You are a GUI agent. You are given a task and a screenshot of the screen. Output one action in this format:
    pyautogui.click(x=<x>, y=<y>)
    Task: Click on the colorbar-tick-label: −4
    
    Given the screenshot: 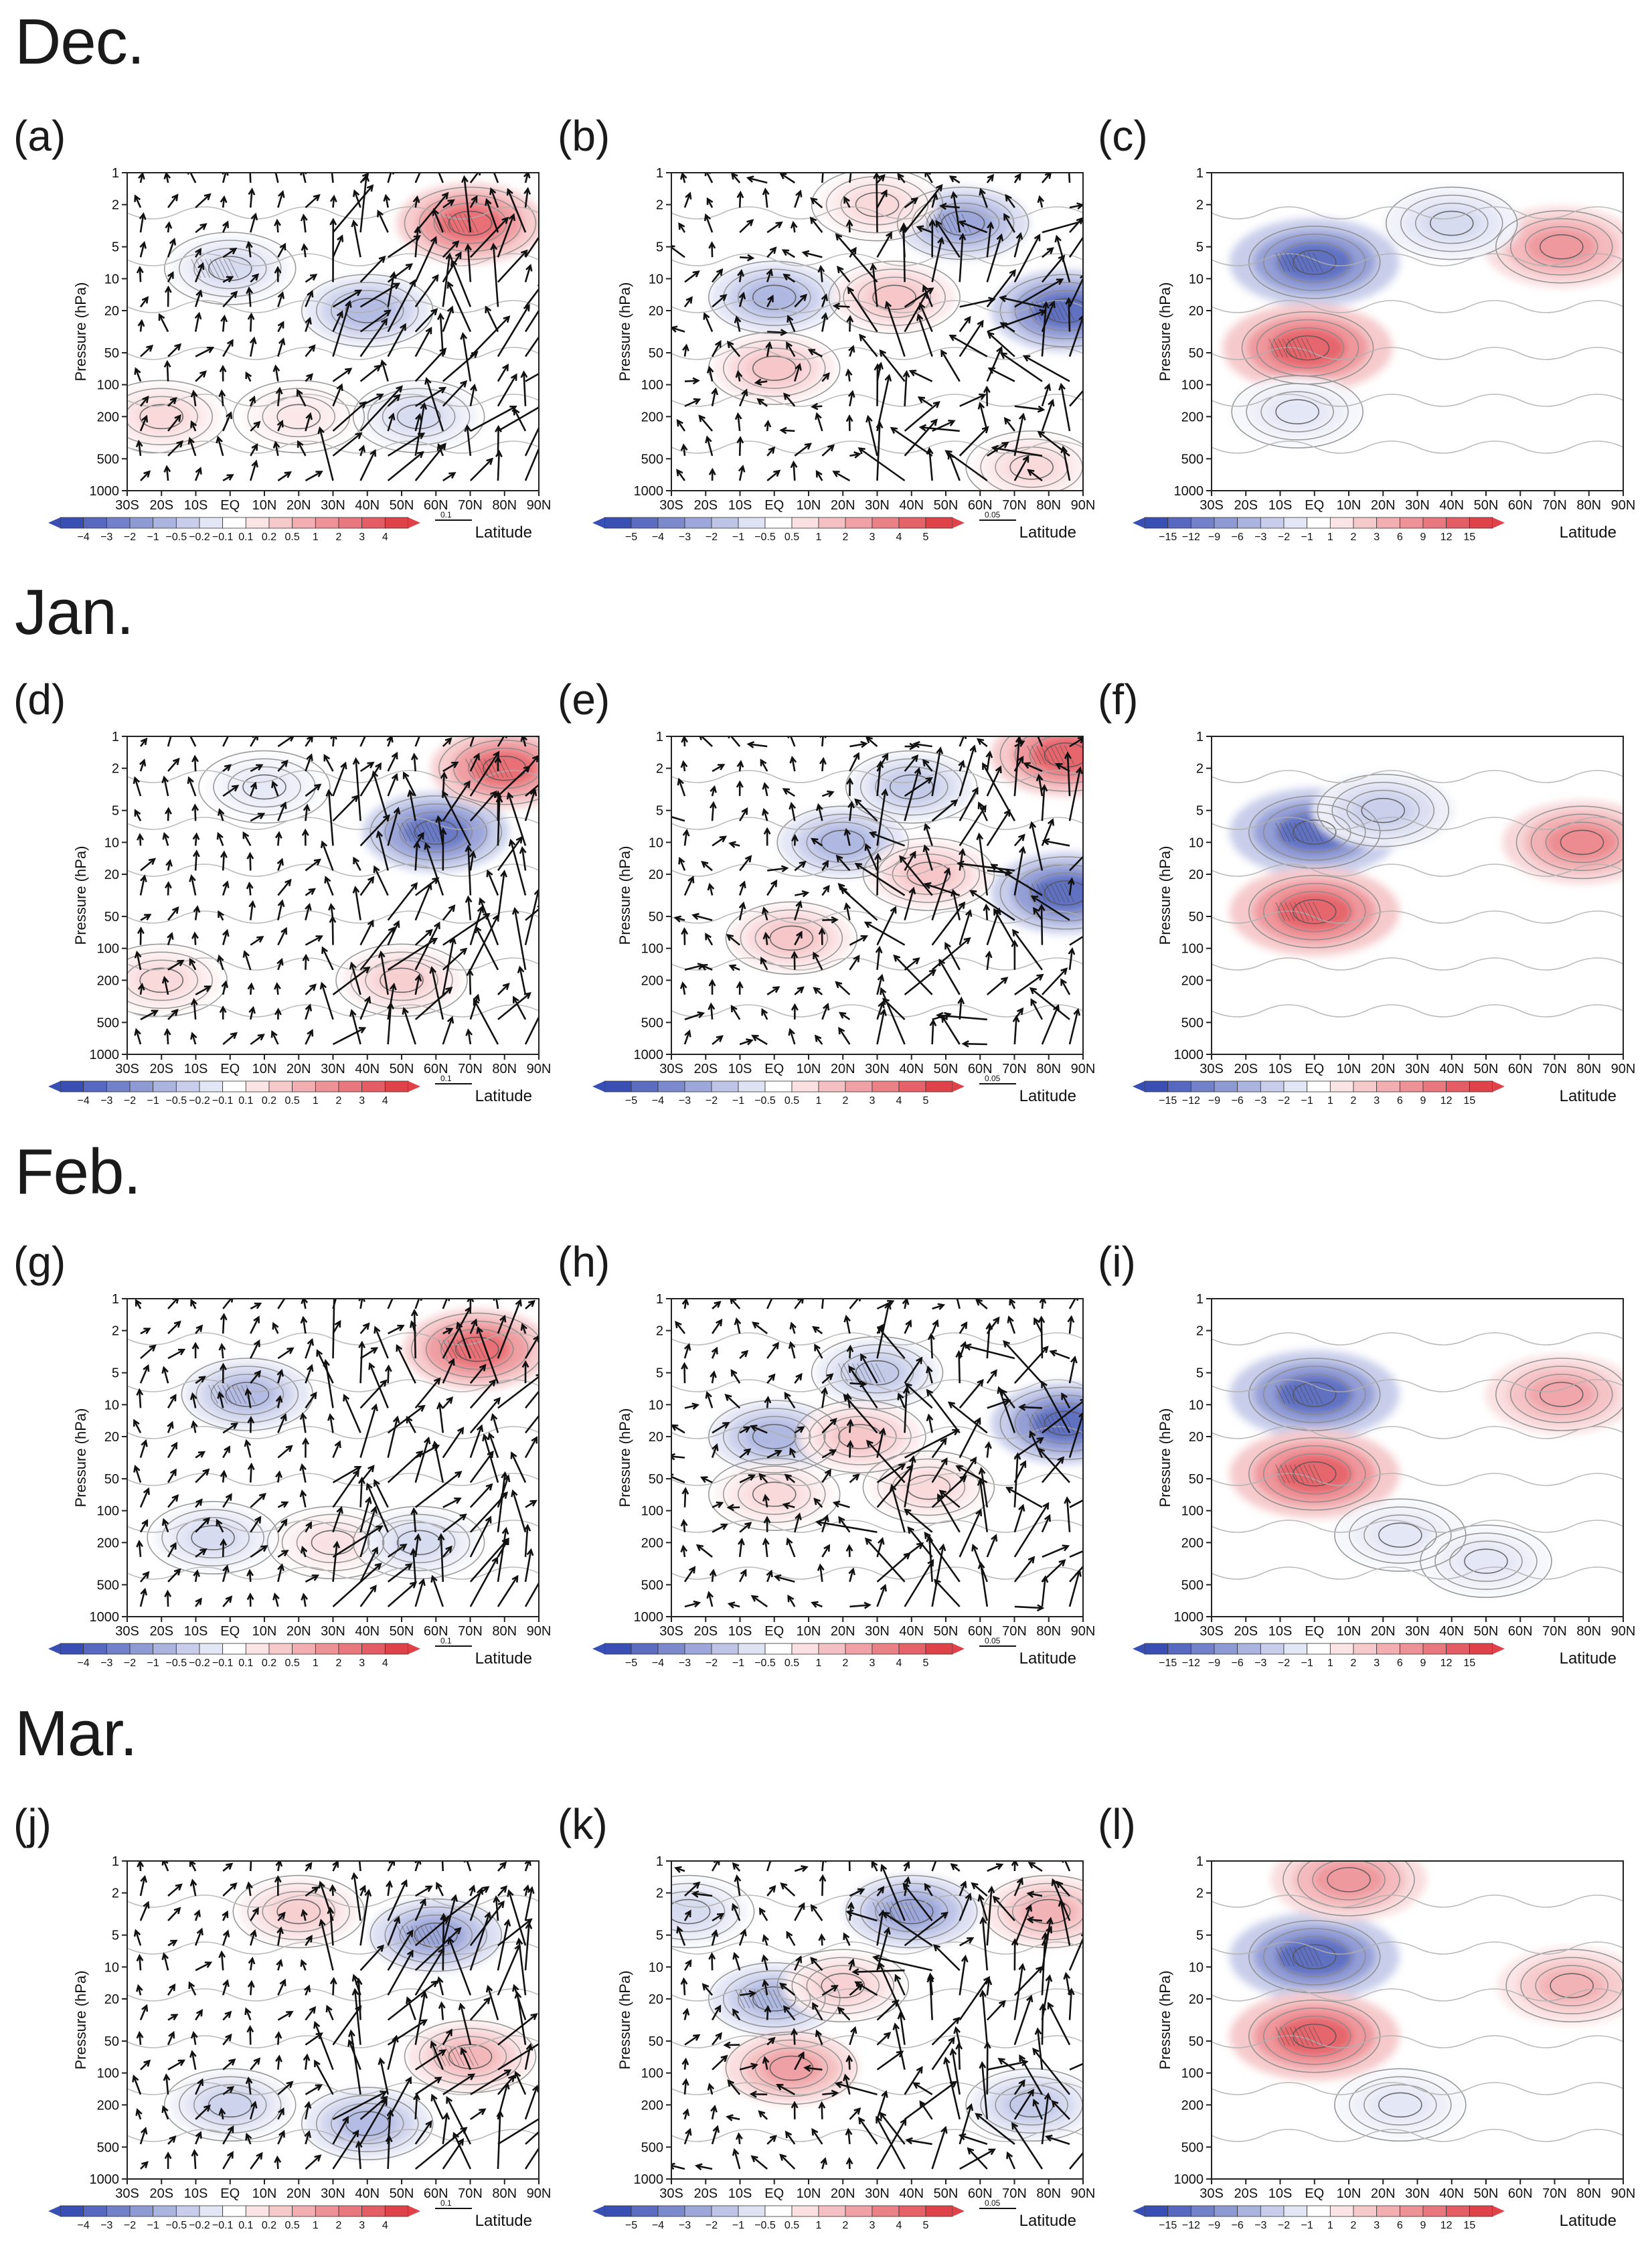 What is the action you would take?
    pyautogui.click(x=84, y=1101)
    